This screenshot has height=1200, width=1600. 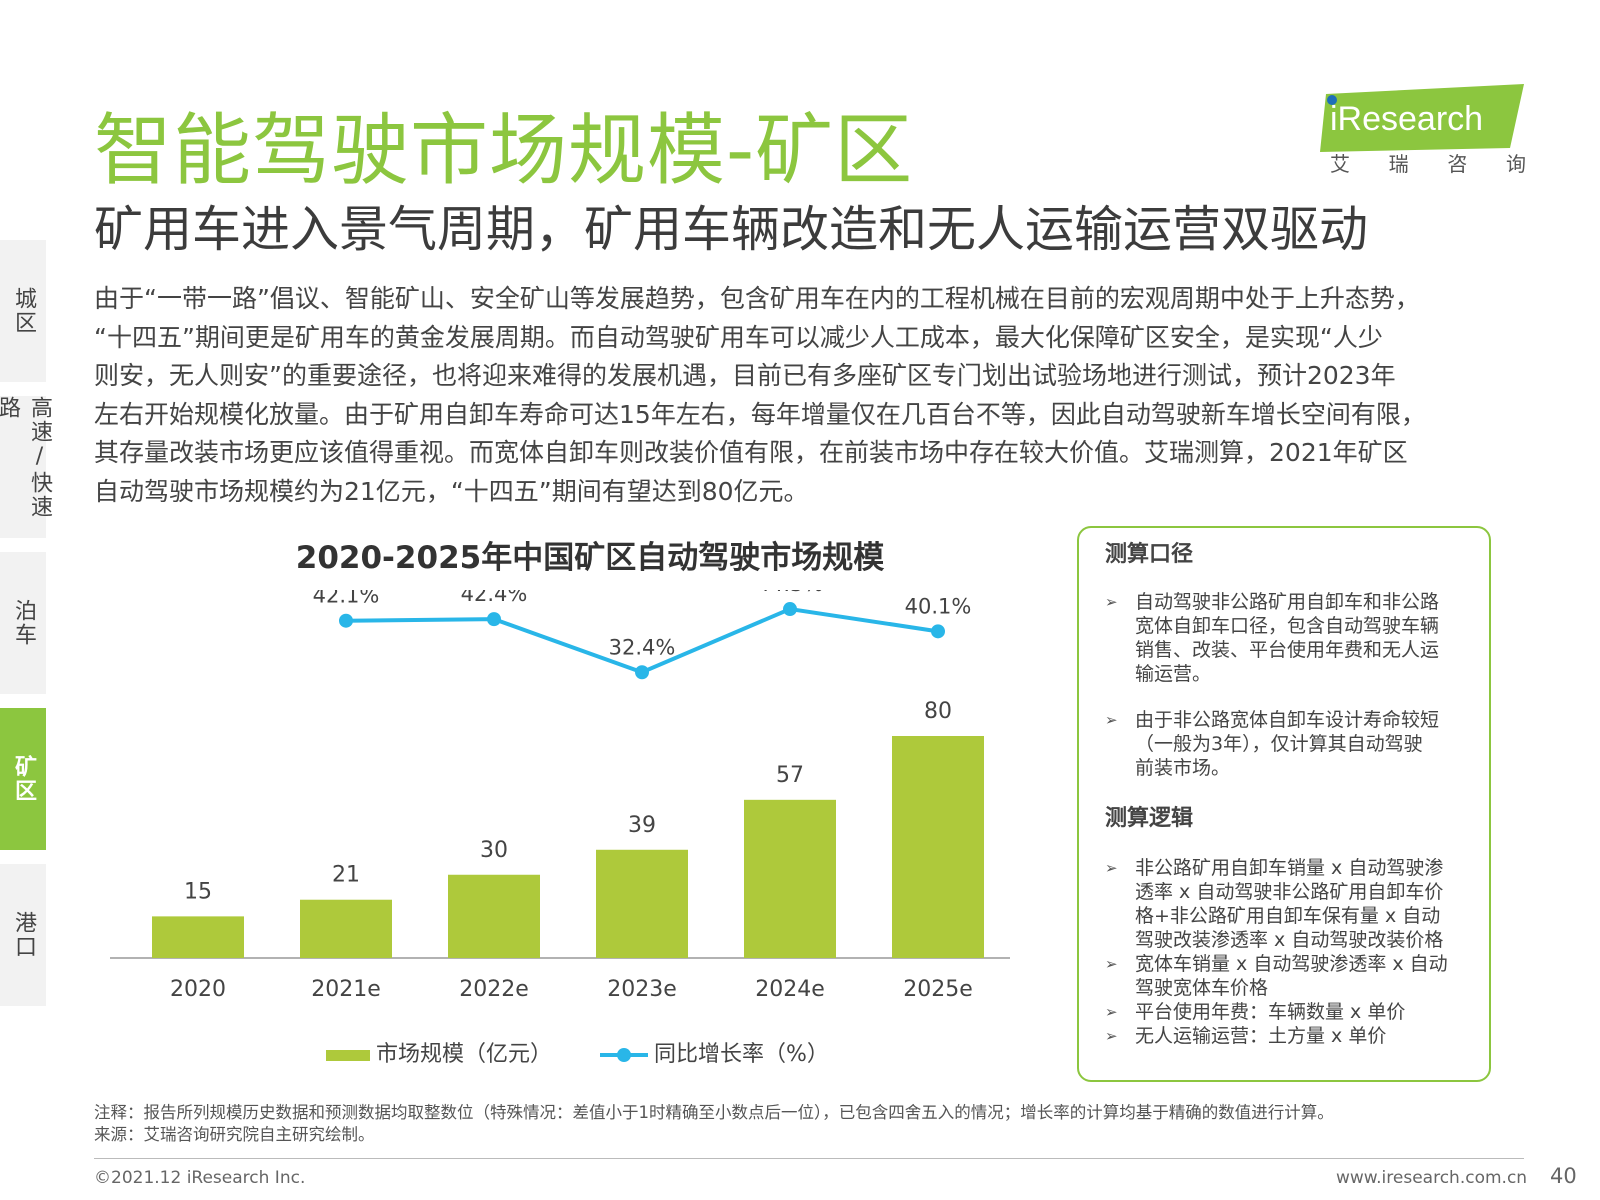 What do you see at coordinates (198, 989) in the screenshot?
I see `x-tick-label: 2020` at bounding box center [198, 989].